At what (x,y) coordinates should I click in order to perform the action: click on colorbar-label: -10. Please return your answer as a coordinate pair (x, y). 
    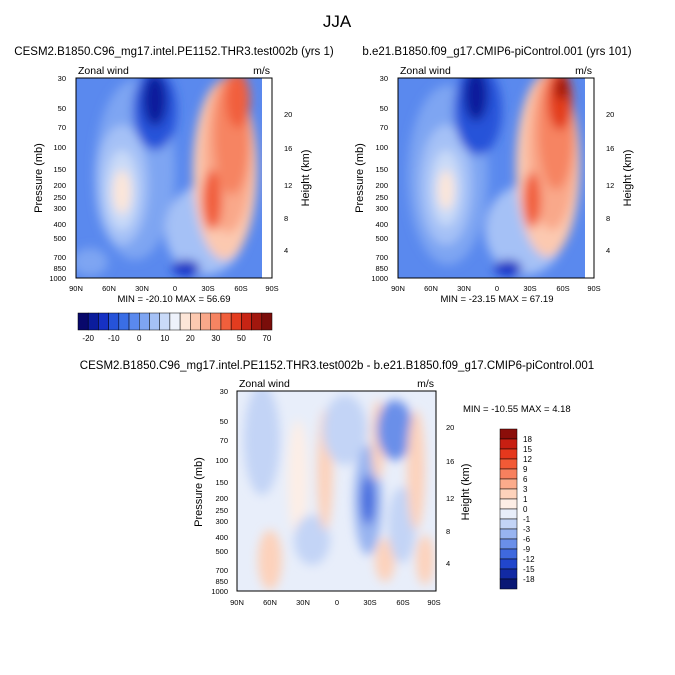
    Looking at the image, I should click on (114, 338).